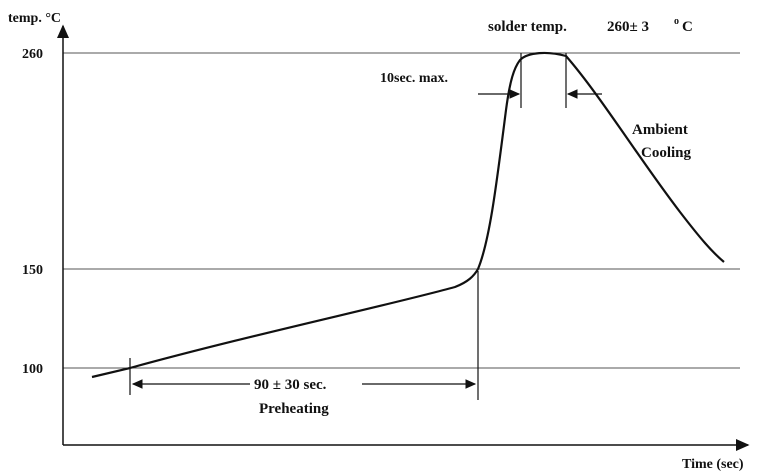 This screenshot has height=475, width=769. I want to click on y-tick-150: 150, so click(32, 270).